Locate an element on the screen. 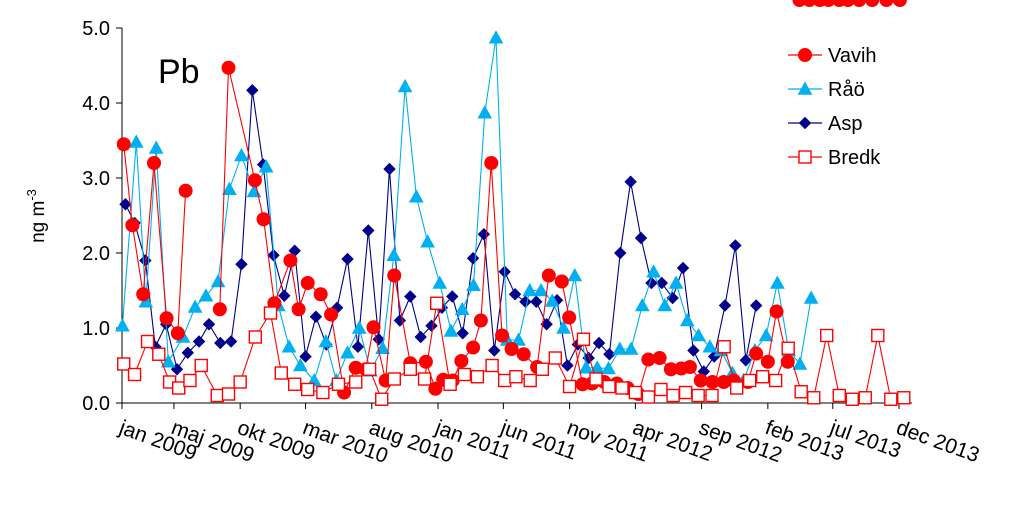 This screenshot has width=1023, height=519. legend-label-vavih: Vavih is located at coordinates (852, 56).